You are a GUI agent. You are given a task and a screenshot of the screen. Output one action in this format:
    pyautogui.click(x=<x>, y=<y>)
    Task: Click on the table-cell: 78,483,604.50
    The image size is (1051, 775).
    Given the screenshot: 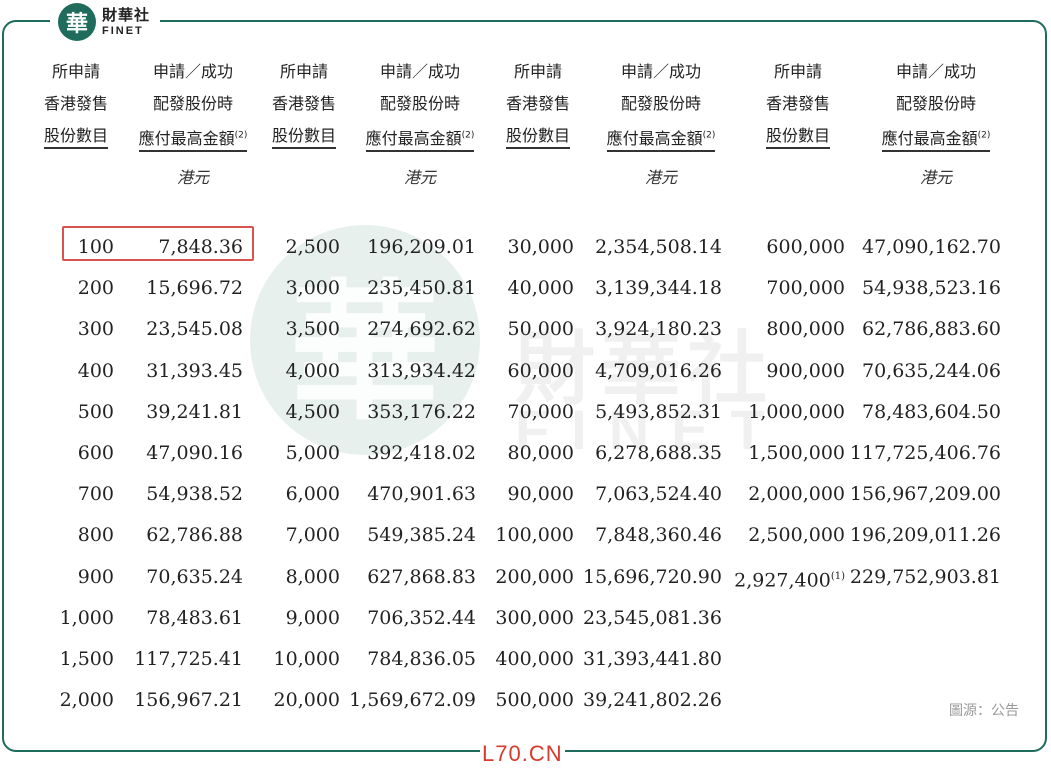 What is the action you would take?
    pyautogui.click(x=931, y=411)
    